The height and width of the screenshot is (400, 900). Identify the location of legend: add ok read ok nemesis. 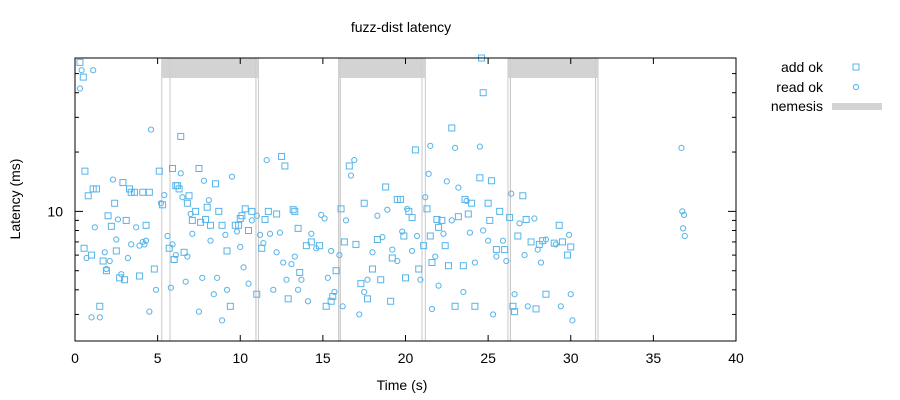
(826, 86).